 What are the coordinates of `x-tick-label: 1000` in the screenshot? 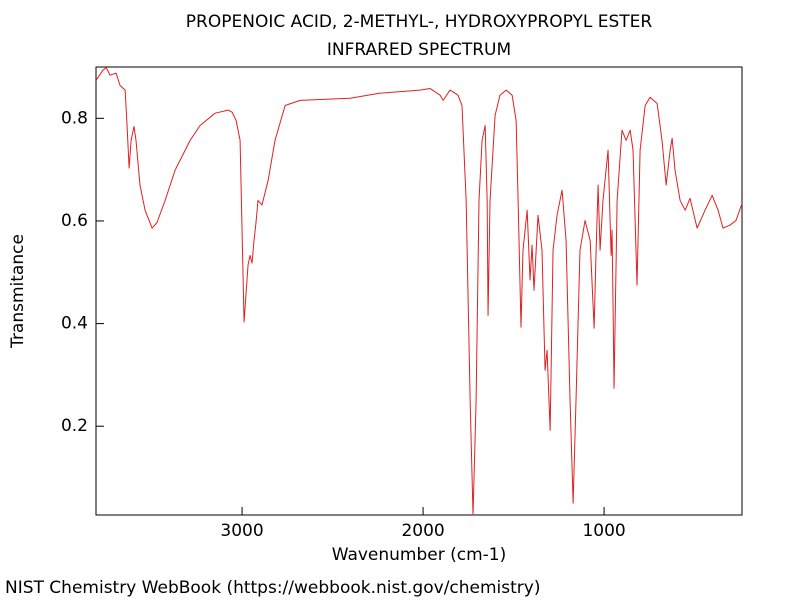 It's located at (603, 531).